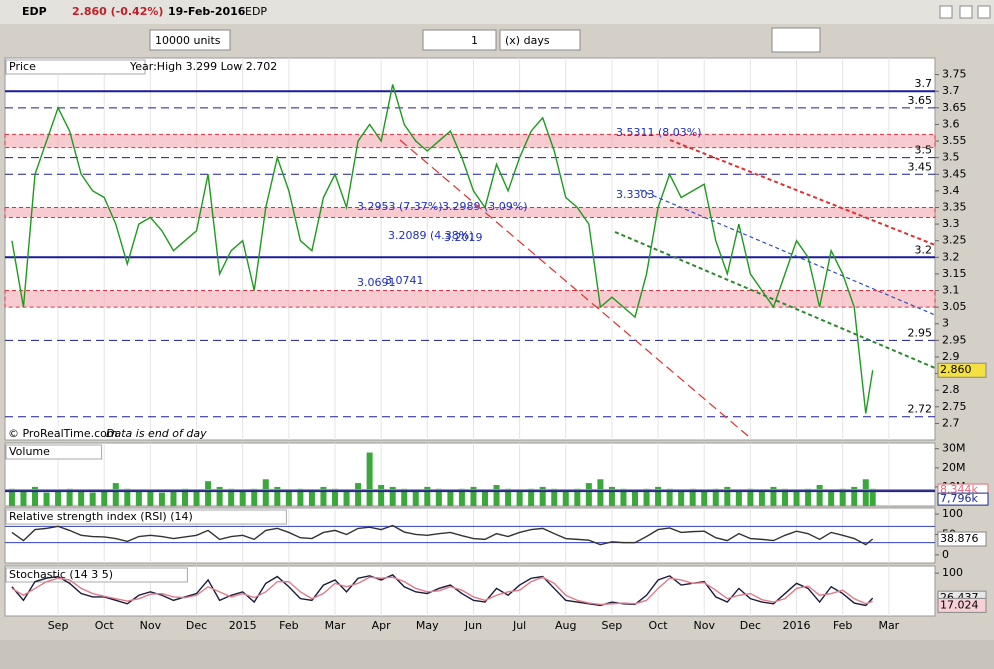 The width and height of the screenshot is (994, 669). Describe the element at coordinates (29, 451) in the screenshot. I see `panel-title: Volume` at that location.